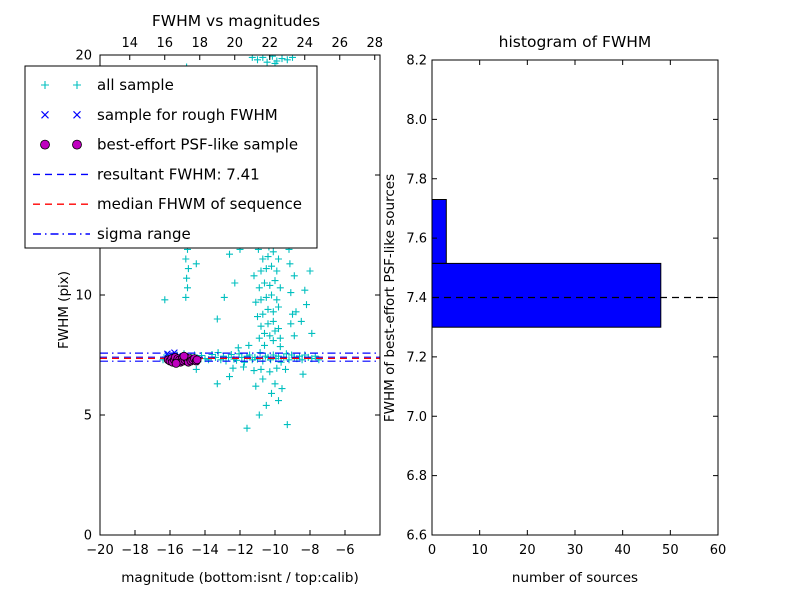  What do you see at coordinates (718, 550) in the screenshot?
I see `right-xtick-label: 60` at bounding box center [718, 550].